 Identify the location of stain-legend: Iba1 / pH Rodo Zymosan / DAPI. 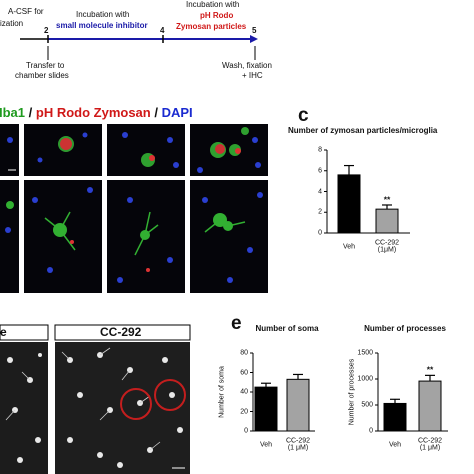
(96, 113).